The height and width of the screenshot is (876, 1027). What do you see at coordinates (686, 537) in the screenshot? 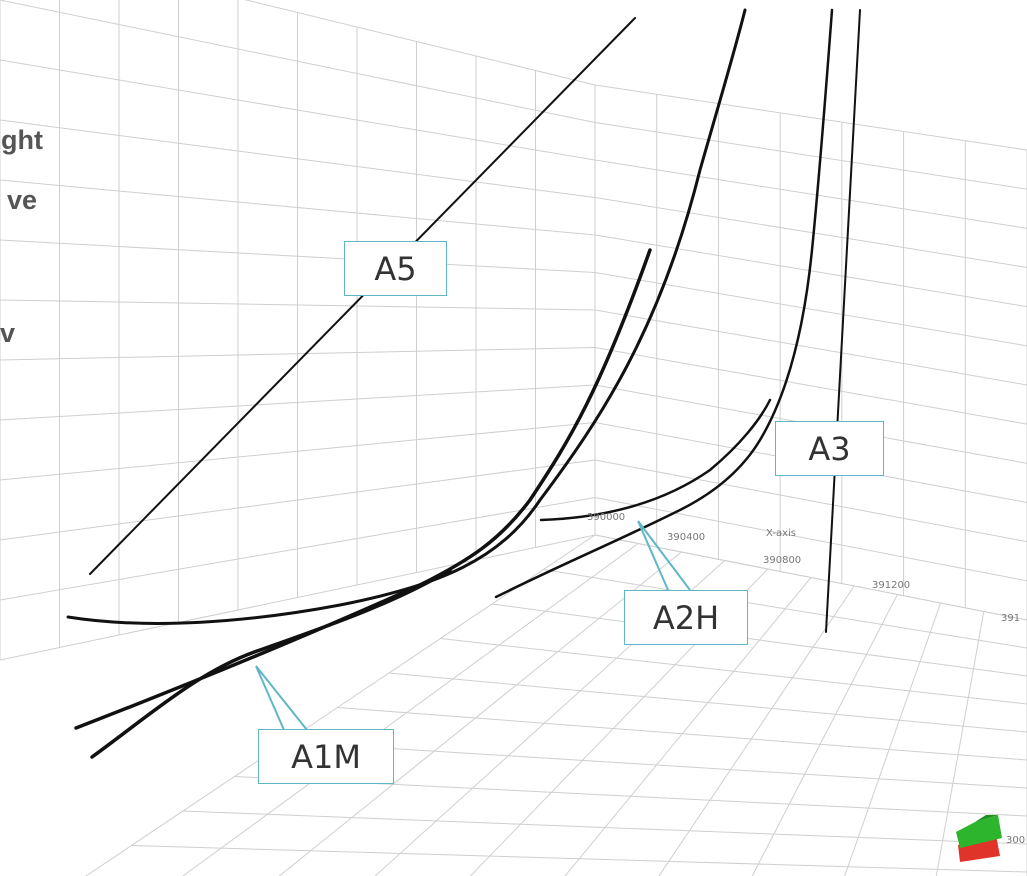
I see `x-tick-2: 390400` at bounding box center [686, 537].